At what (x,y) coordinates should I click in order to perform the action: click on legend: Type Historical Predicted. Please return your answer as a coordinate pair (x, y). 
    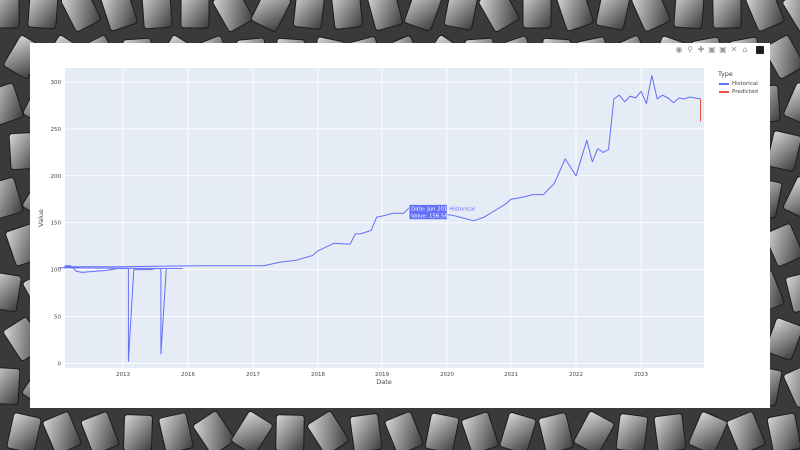
    Looking at the image, I should click on (738, 83).